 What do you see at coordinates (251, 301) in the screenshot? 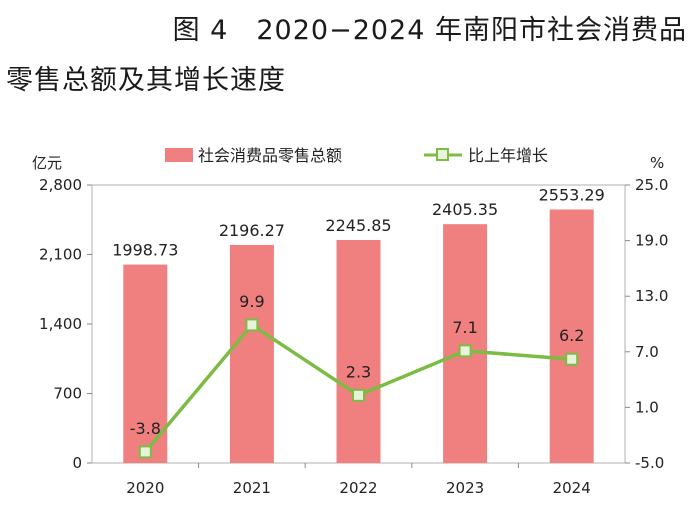
I see `growth-value-label: 9.9` at bounding box center [251, 301].